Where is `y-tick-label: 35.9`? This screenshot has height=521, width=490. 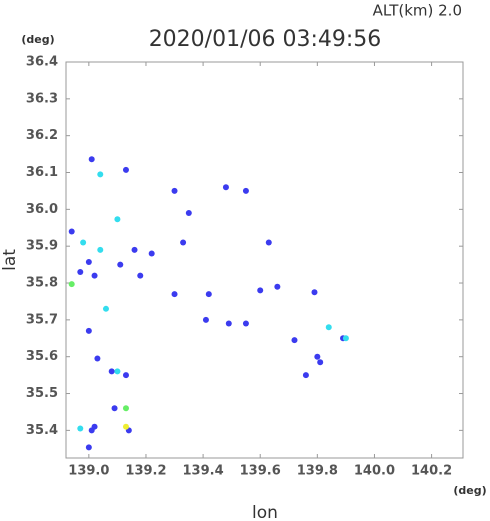 y-tick-label: 35.9 is located at coordinates (42, 246).